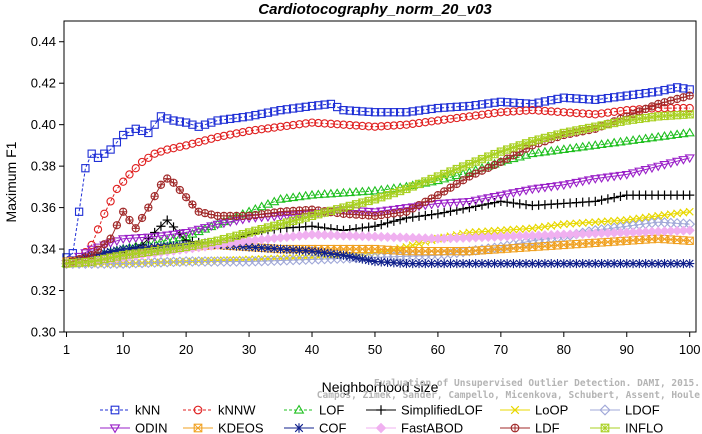  I want to click on legend-label: INFLO, so click(644, 427).